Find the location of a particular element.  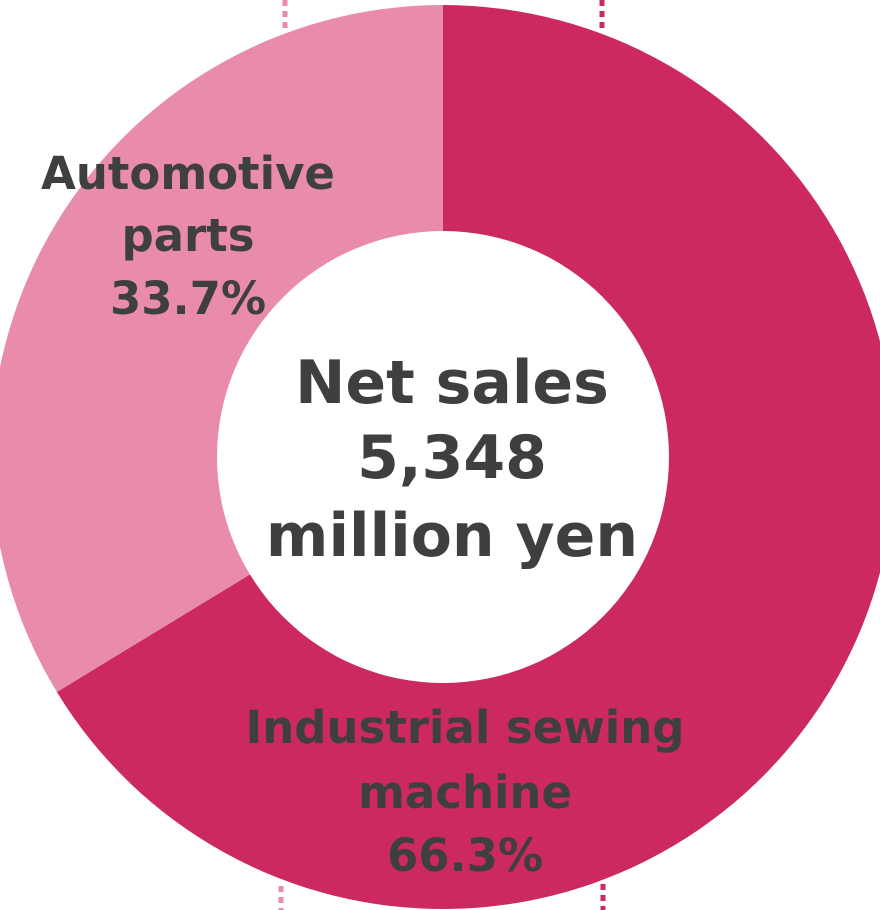

center-label: Net sales 5,348 million yen is located at coordinates (452, 459).